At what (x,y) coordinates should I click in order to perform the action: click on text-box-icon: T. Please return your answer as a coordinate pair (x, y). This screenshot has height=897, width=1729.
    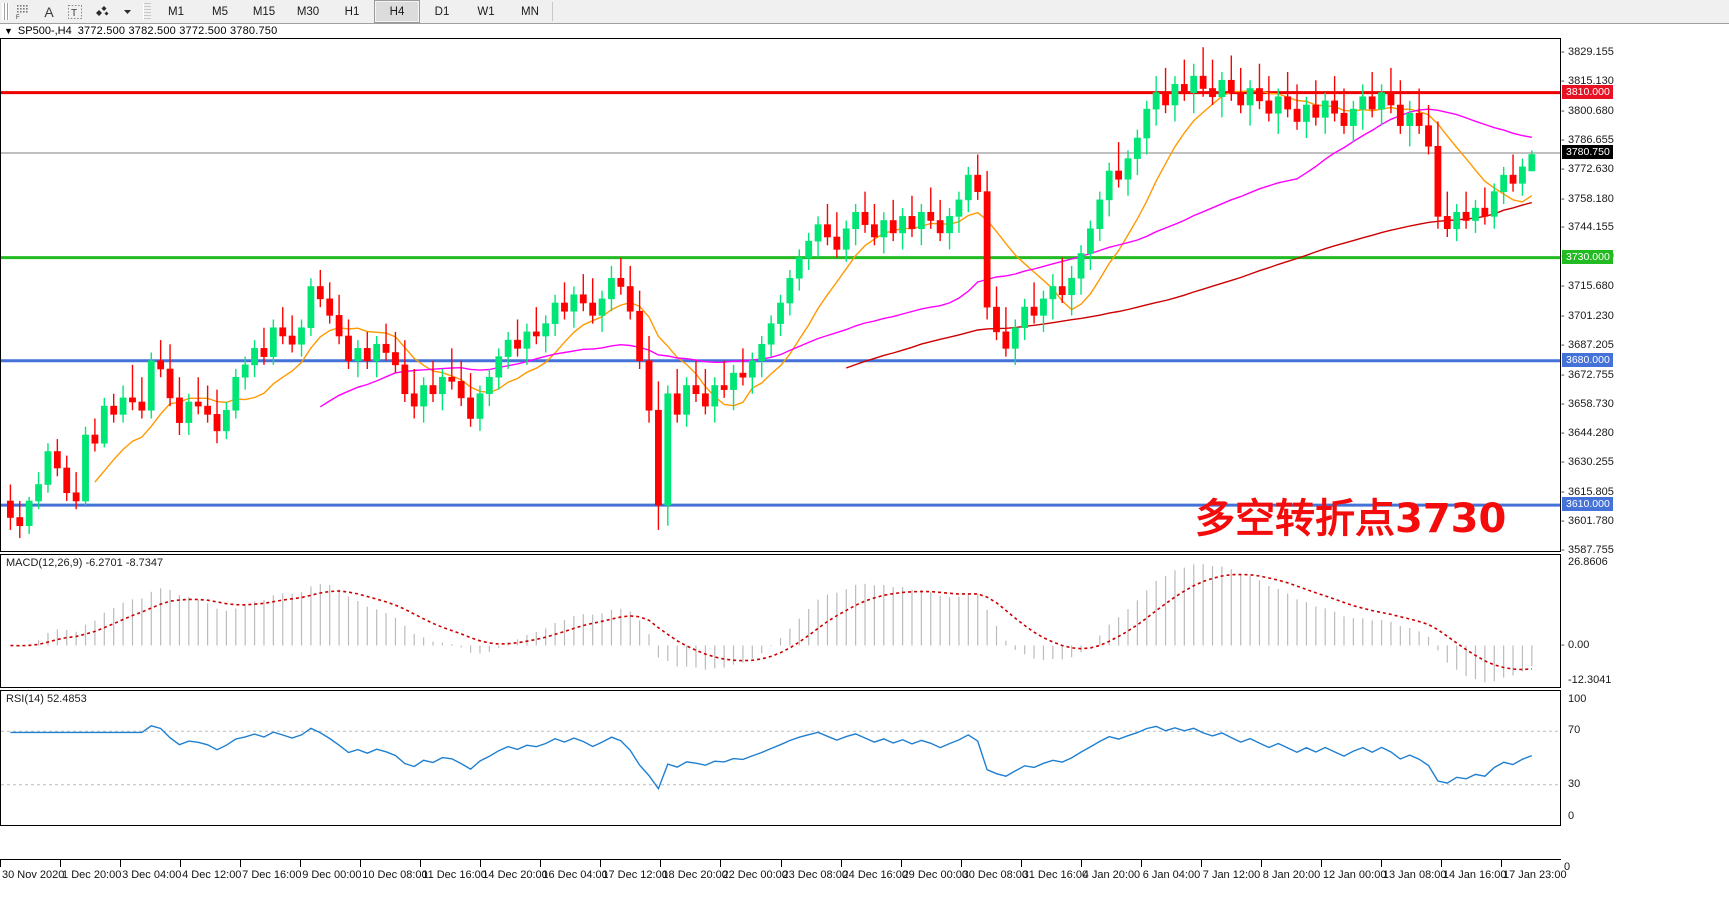
    Looking at the image, I should click on (75, 11).